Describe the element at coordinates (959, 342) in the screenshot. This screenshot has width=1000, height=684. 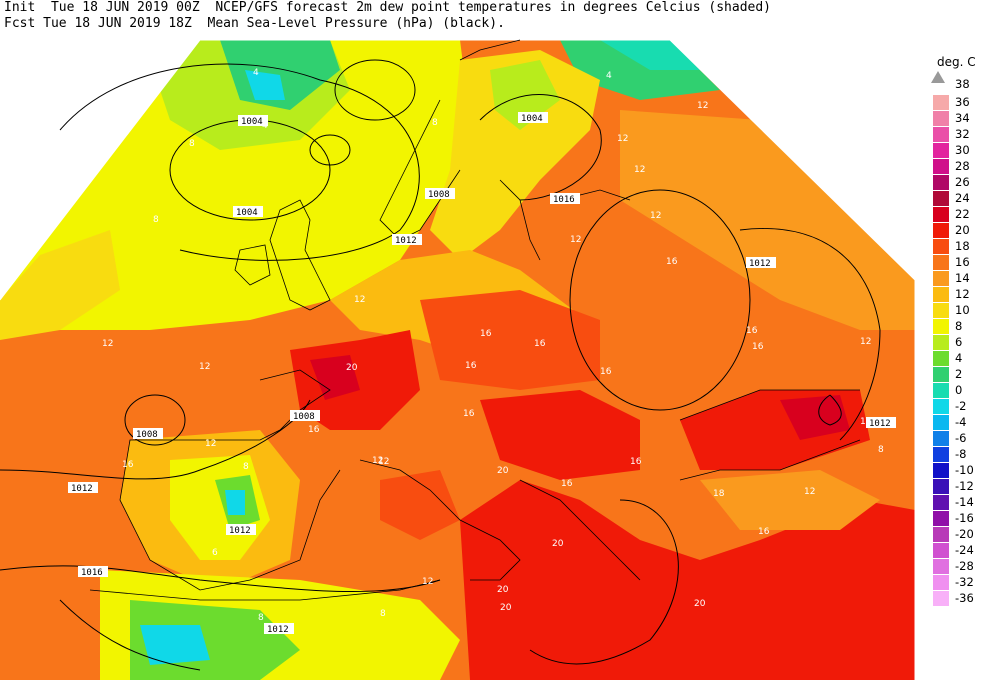
I see `legend-level-label: 6` at that location.